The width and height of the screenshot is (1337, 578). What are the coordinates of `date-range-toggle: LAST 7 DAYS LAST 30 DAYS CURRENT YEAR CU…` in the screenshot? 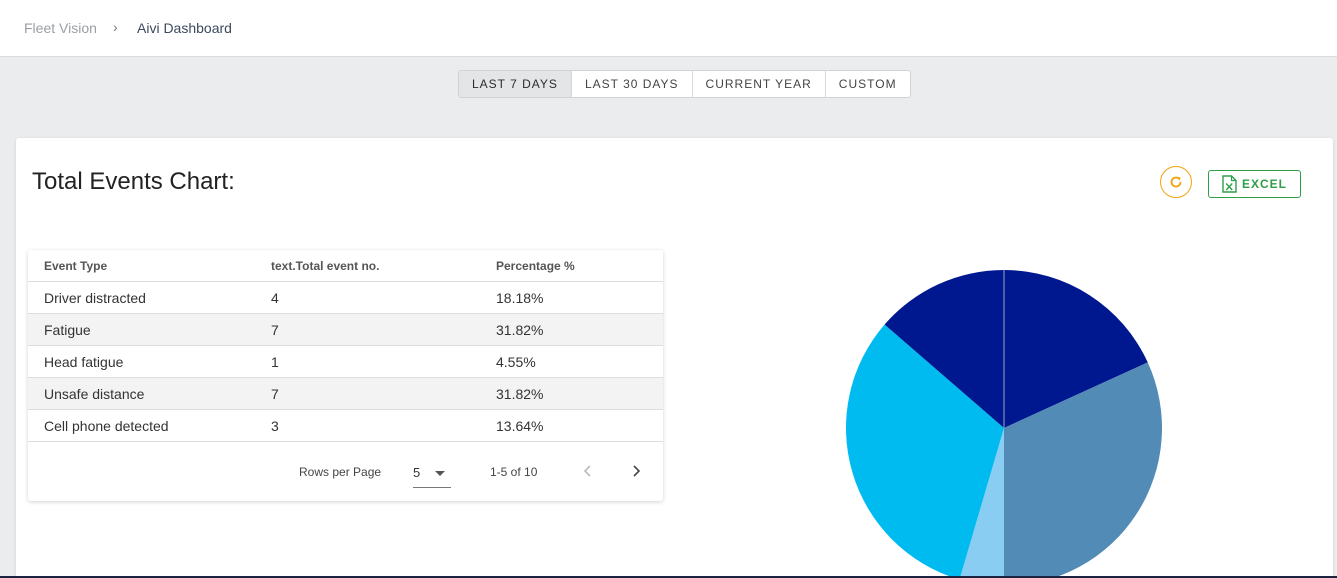 It's located at (684, 84).